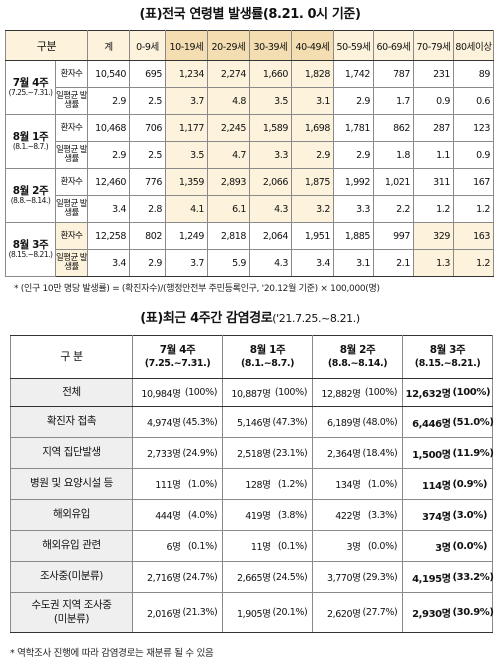 The width and height of the screenshot is (500, 662). I want to click on data-cell: 10,468, so click(109, 128).